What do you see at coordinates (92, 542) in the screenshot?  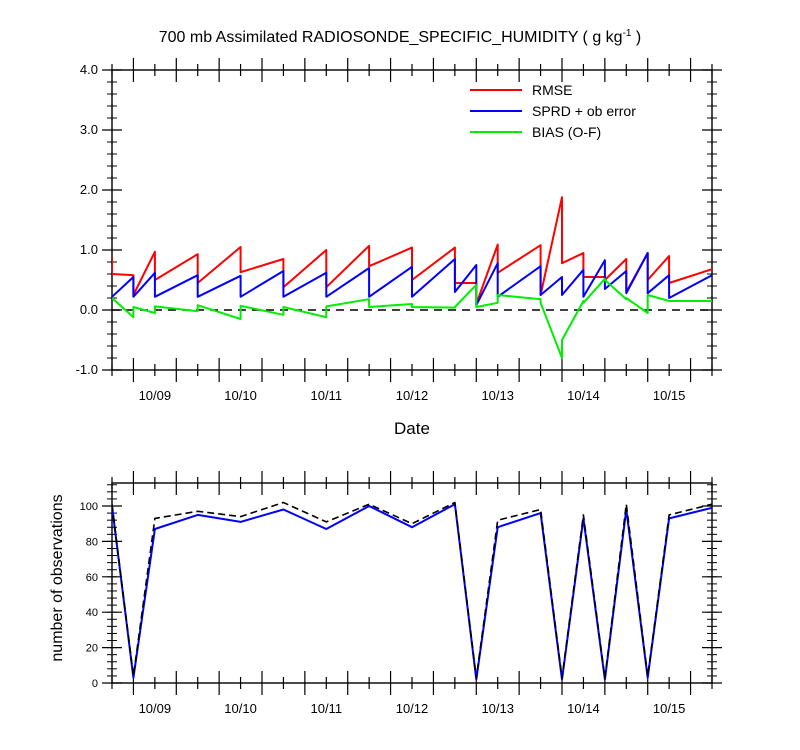 I see `bottom-y-tick-label: 80` at bounding box center [92, 542].